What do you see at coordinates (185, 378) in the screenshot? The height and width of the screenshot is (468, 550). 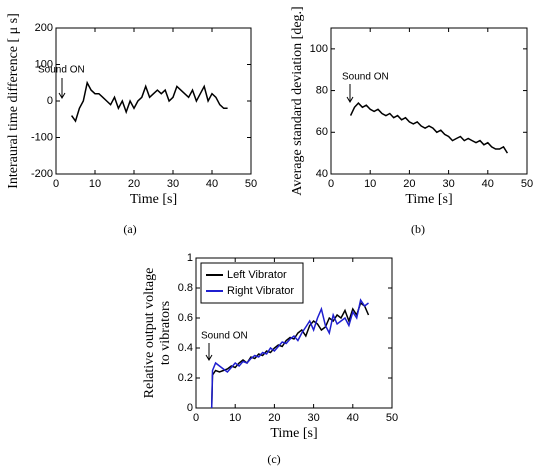 I see `y-tick-label: 0.2` at bounding box center [185, 378].